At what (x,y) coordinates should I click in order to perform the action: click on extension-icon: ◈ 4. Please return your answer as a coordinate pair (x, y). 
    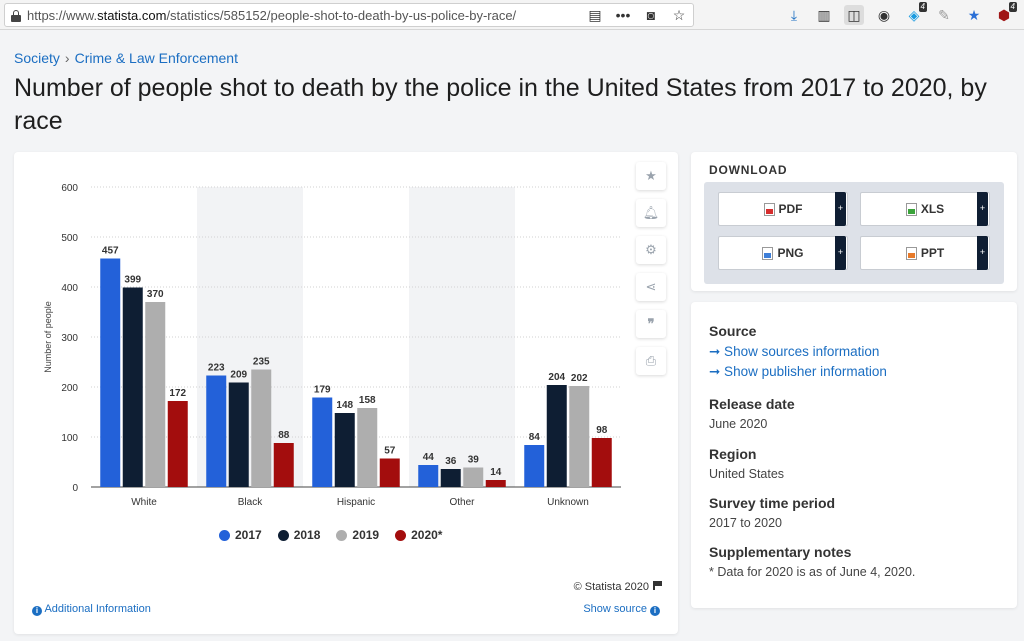
    Looking at the image, I should click on (917, 12).